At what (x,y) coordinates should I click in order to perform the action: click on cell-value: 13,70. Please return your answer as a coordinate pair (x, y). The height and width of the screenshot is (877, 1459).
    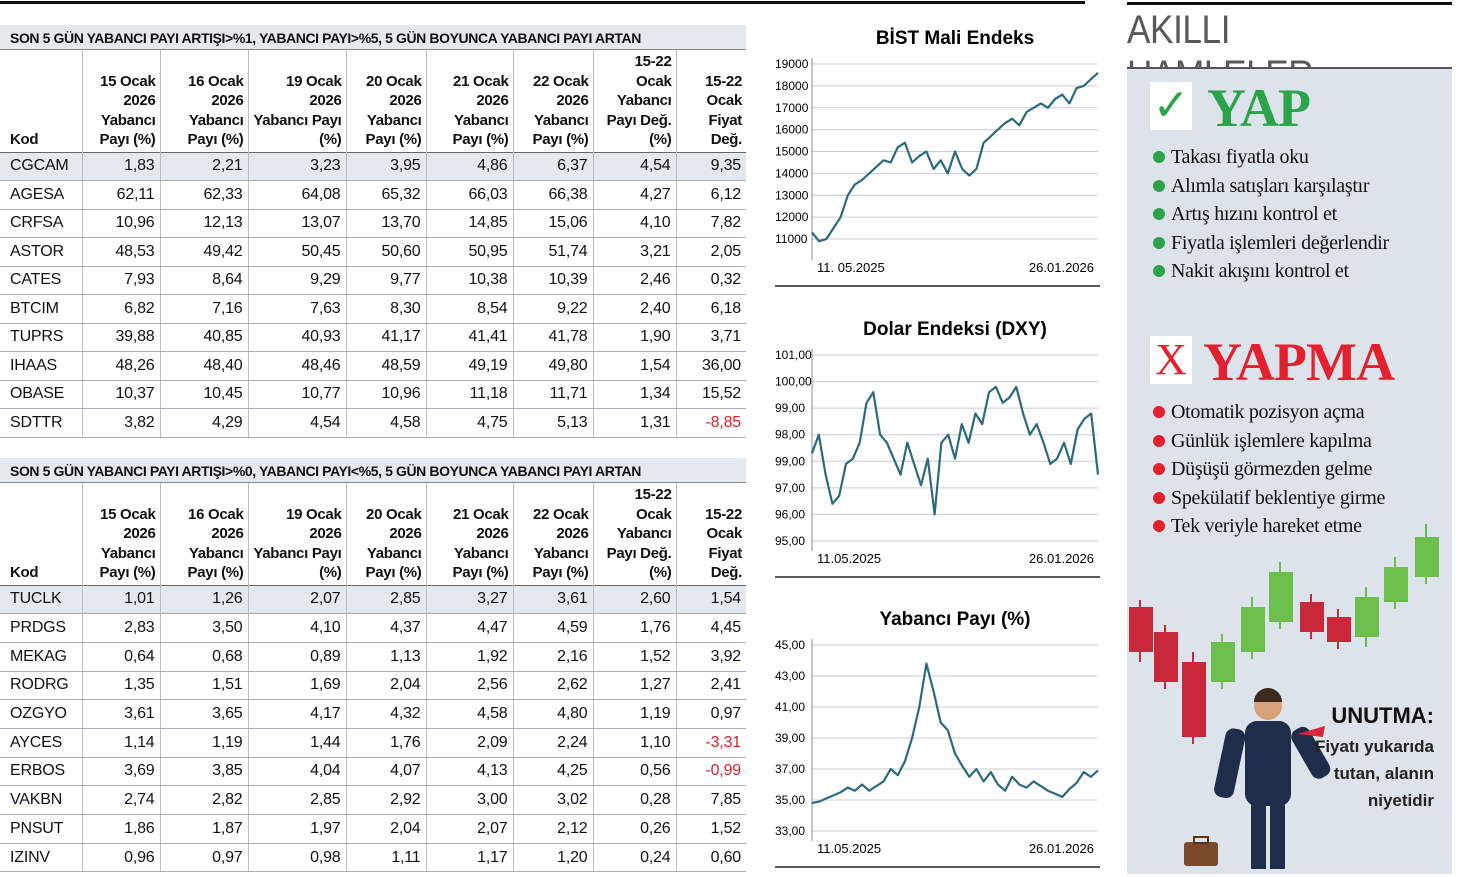
    Looking at the image, I should click on (385, 223).